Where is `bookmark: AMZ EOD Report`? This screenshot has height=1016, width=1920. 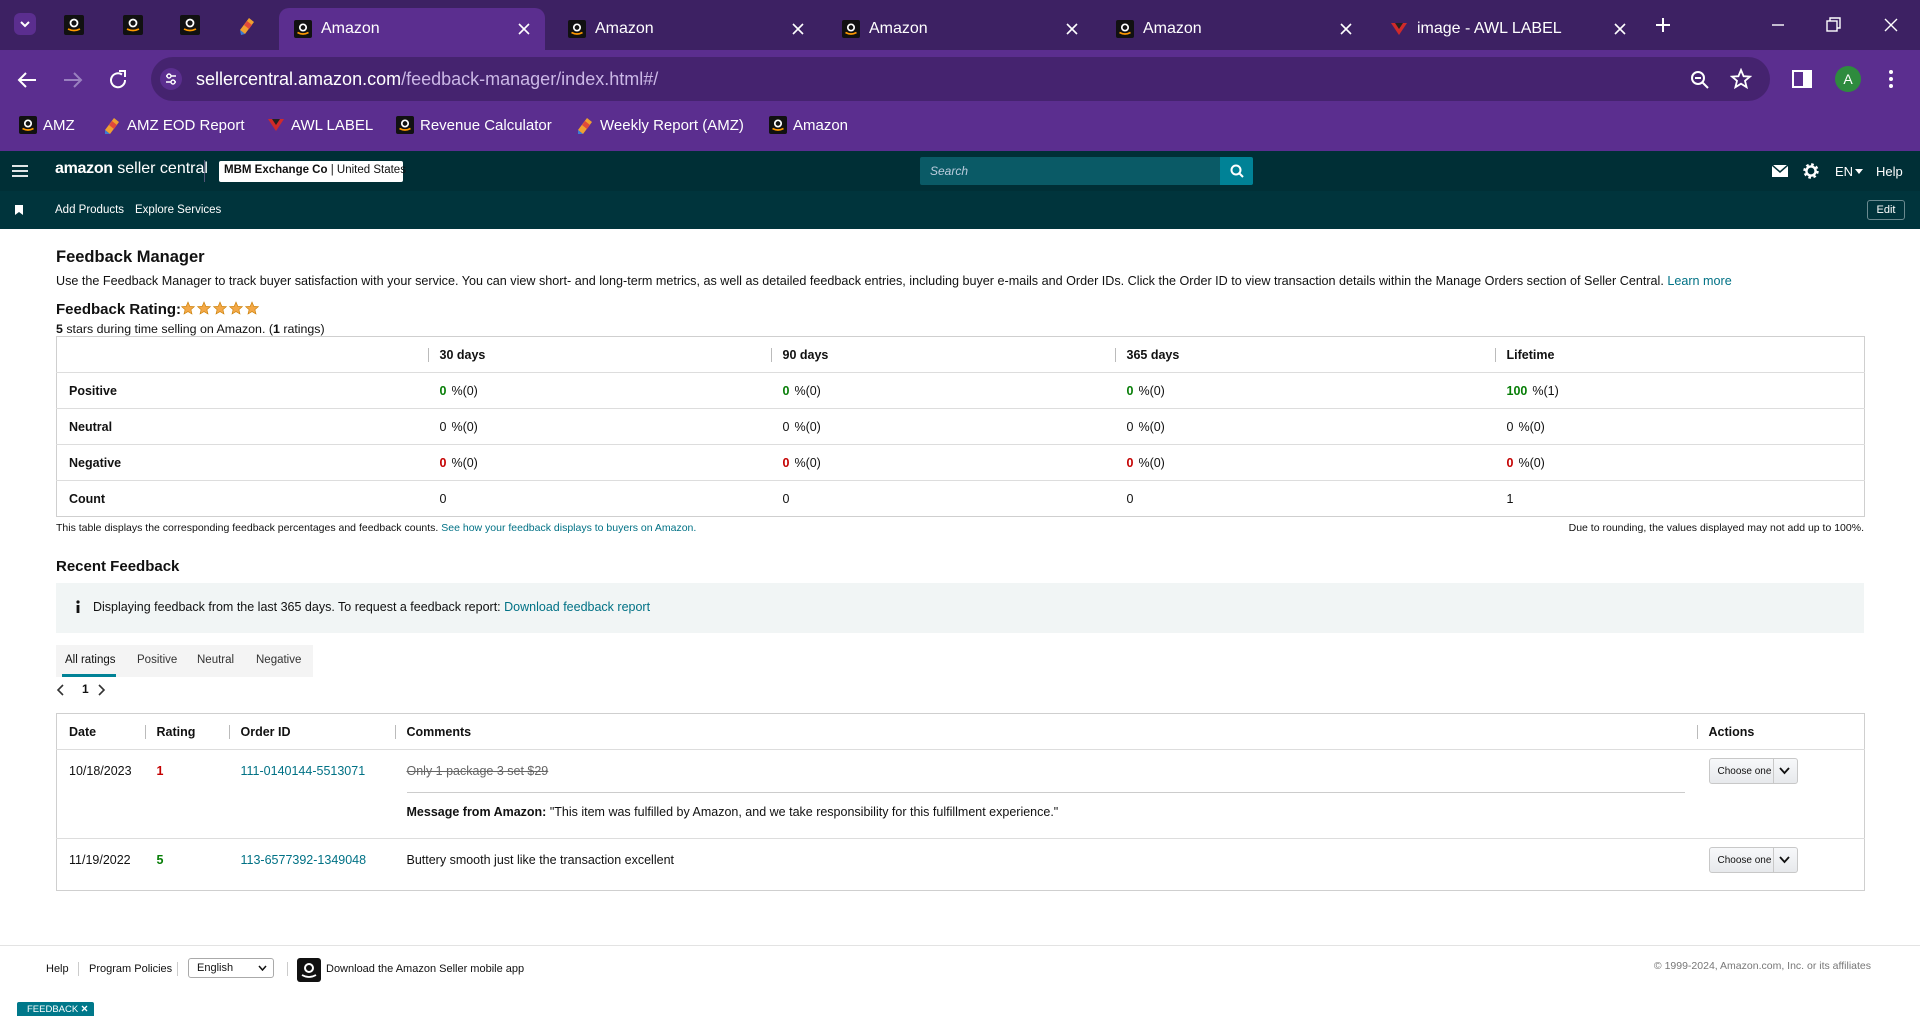 bookmark: AMZ EOD Report is located at coordinates (186, 125).